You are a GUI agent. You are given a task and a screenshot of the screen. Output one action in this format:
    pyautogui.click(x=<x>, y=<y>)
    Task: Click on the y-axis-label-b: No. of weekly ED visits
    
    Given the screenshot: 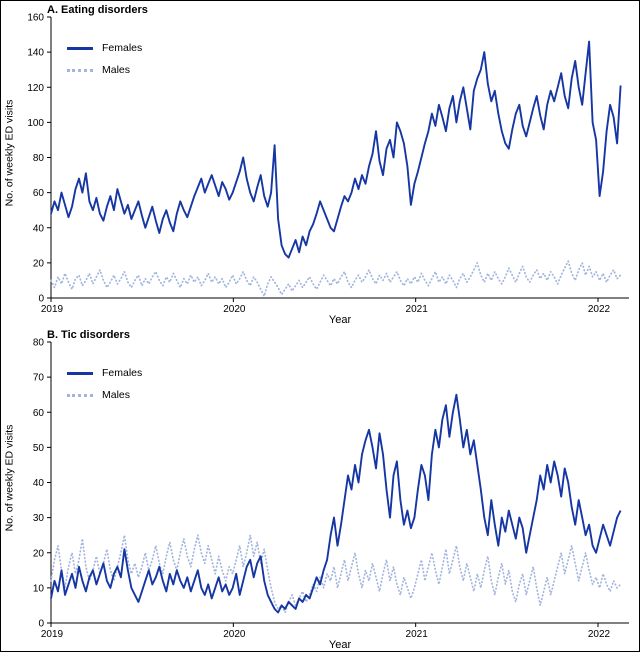 What is the action you would take?
    pyautogui.click(x=9, y=477)
    